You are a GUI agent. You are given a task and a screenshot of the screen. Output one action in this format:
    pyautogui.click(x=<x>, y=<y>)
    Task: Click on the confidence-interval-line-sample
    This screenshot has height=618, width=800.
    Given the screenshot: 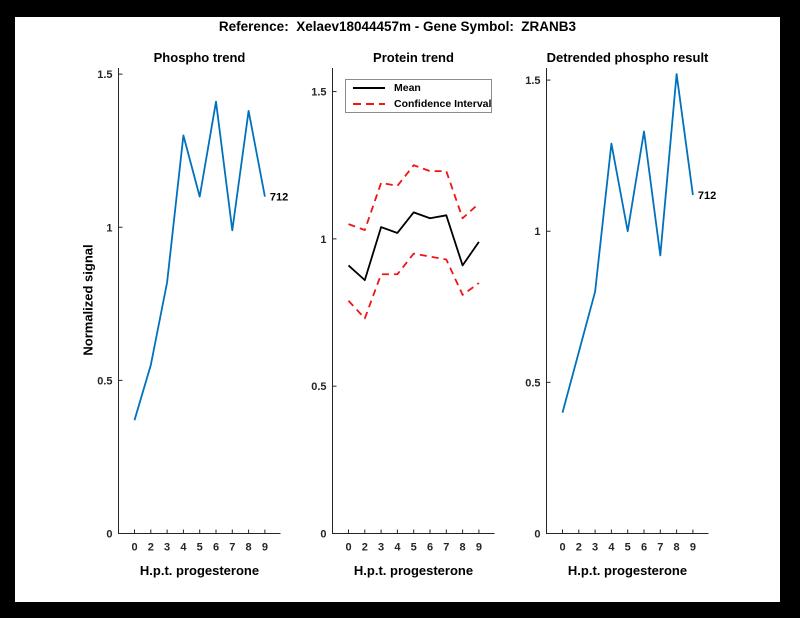 What is the action you would take?
    pyautogui.click(x=369, y=103)
    